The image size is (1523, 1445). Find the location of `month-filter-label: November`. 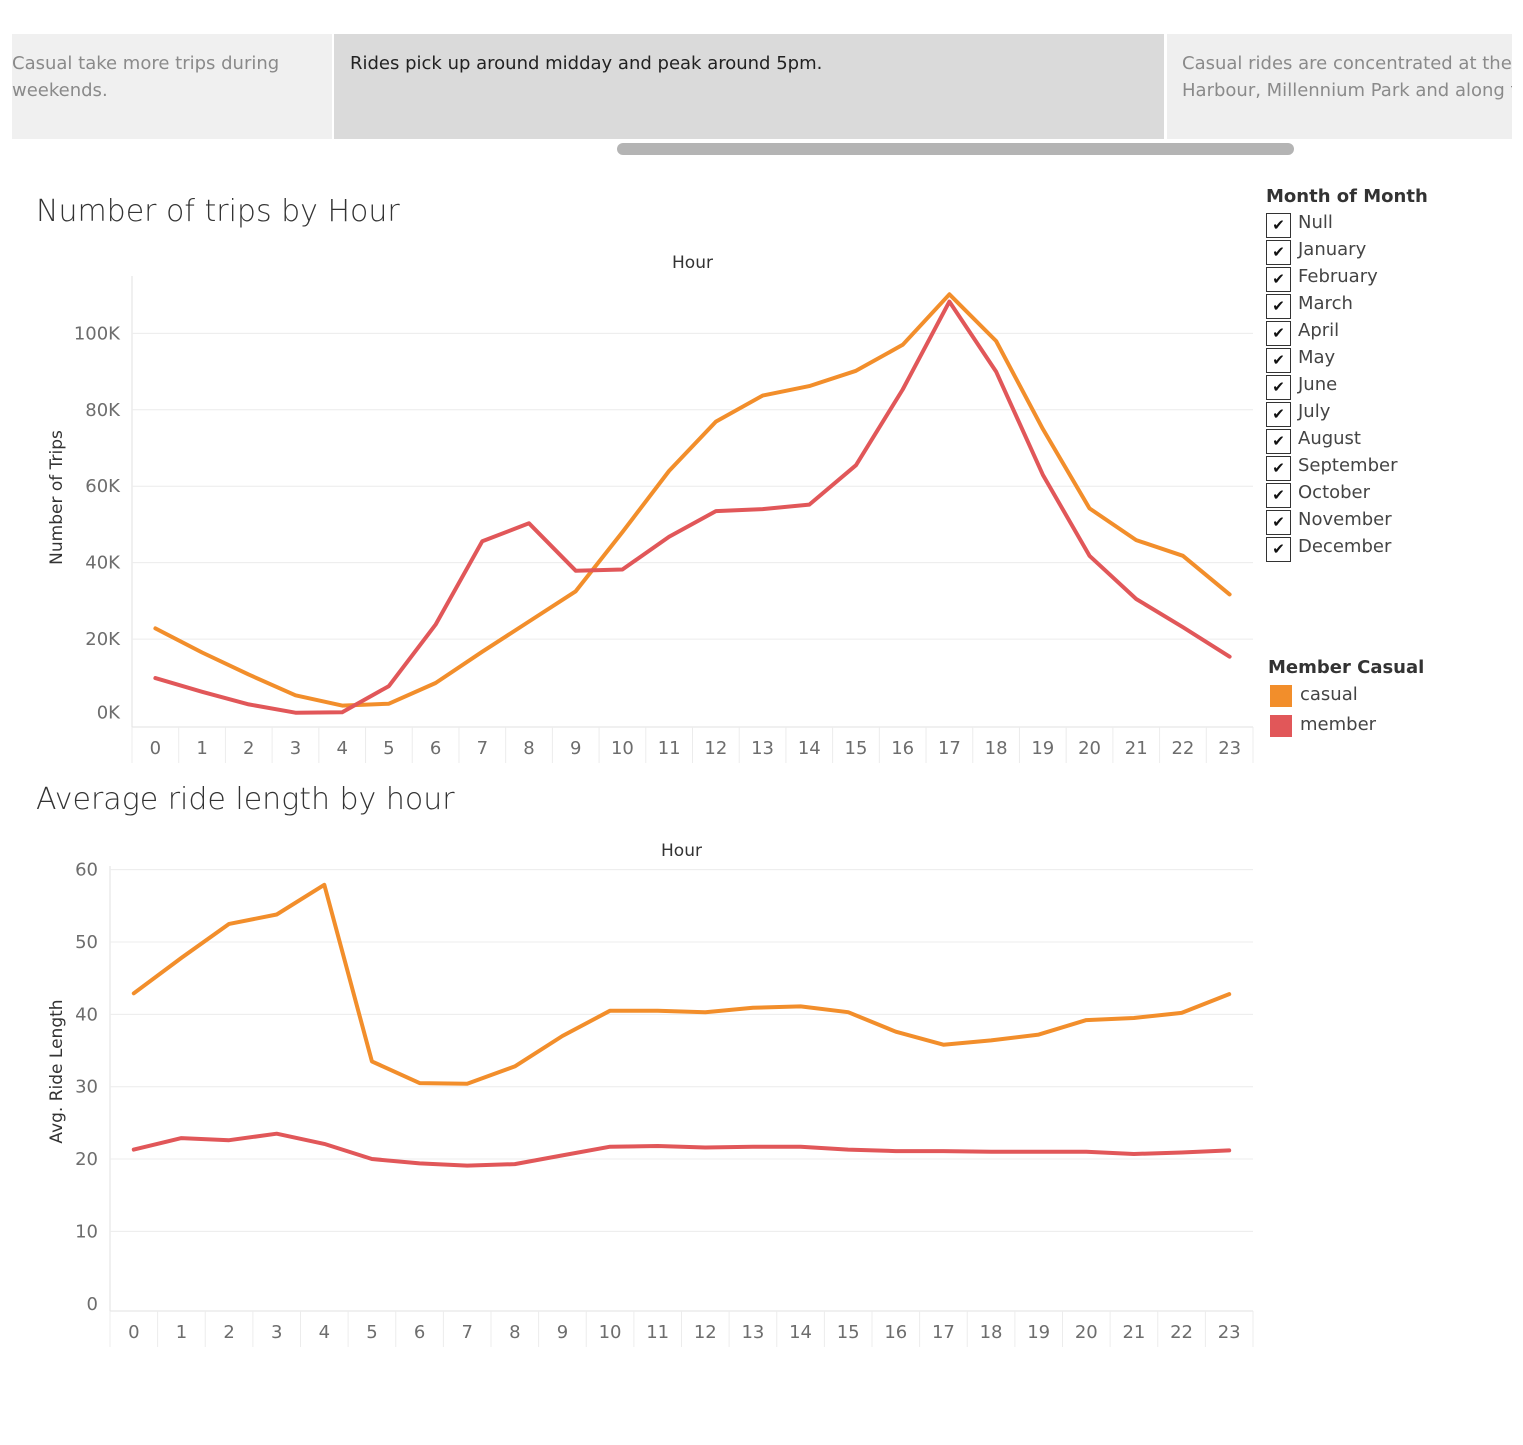

month-filter-label: November is located at coordinates (1345, 519).